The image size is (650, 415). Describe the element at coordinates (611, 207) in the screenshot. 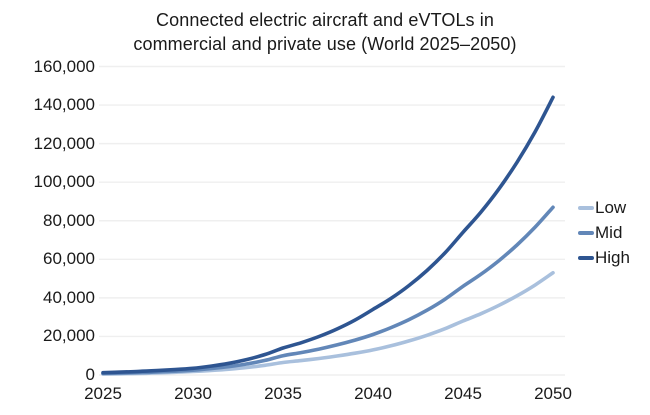

I see `legend-label: Low` at that location.